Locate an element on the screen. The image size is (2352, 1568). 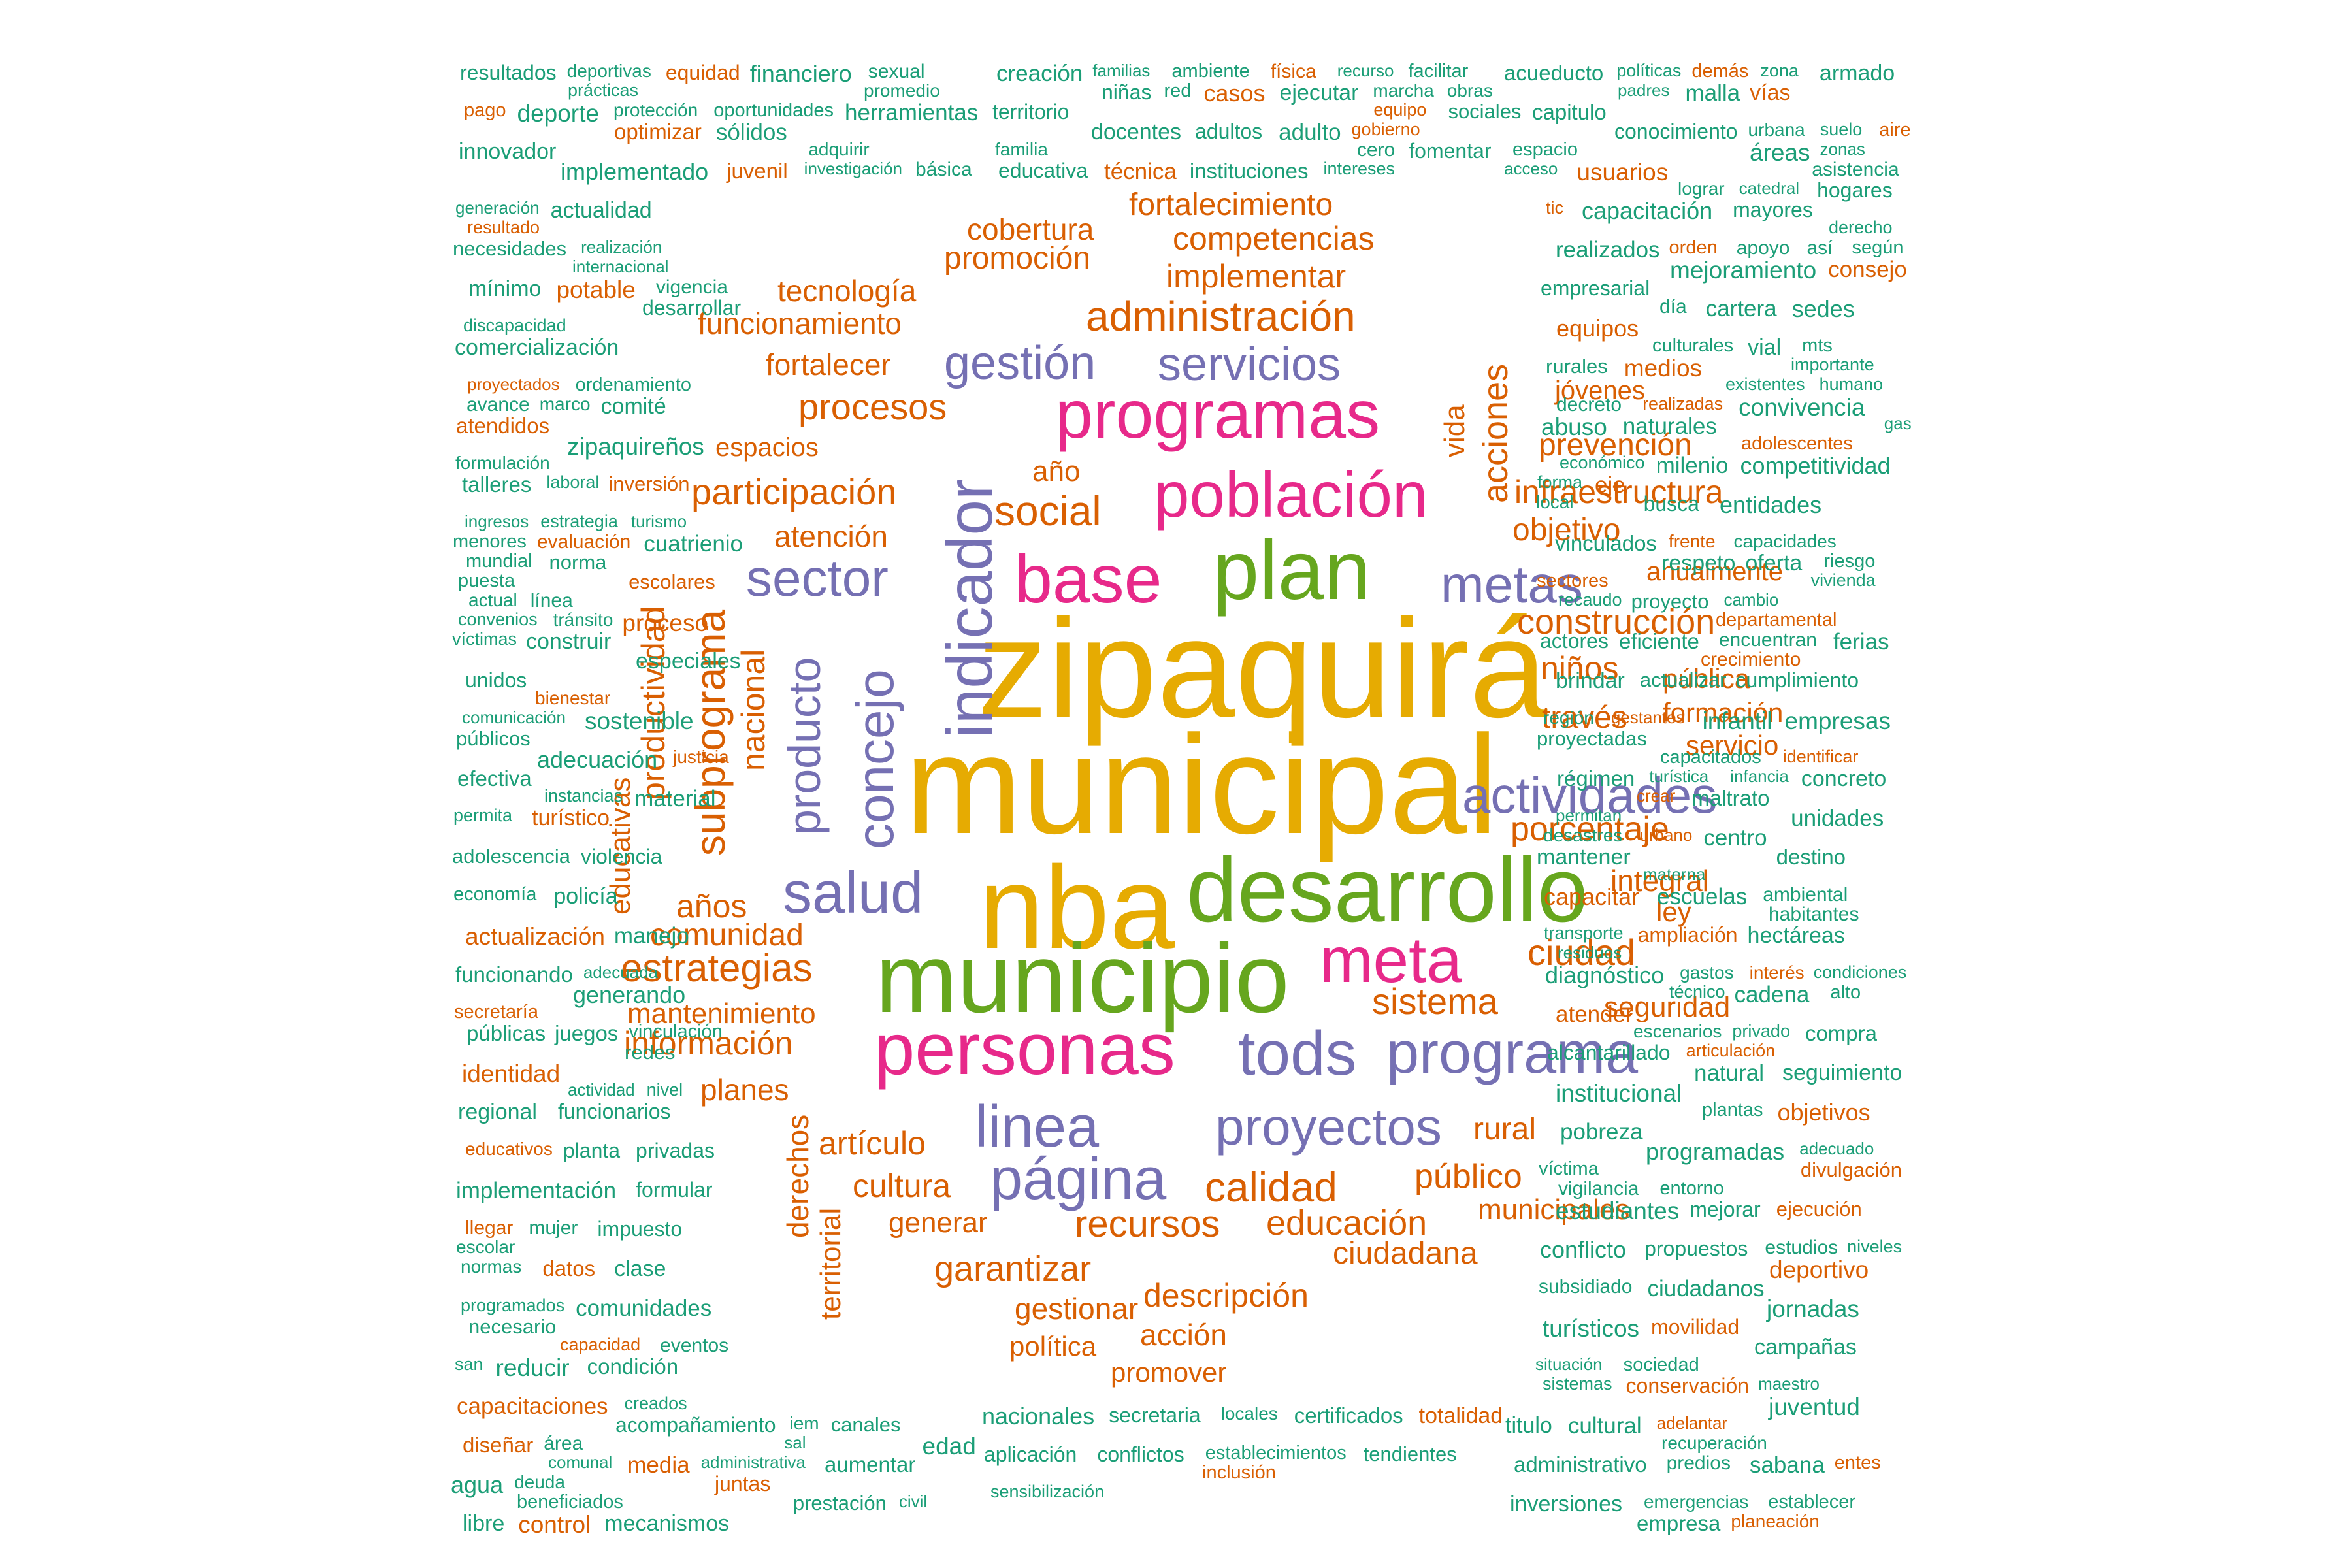
cloud-word: existentes is located at coordinates (1765, 384).